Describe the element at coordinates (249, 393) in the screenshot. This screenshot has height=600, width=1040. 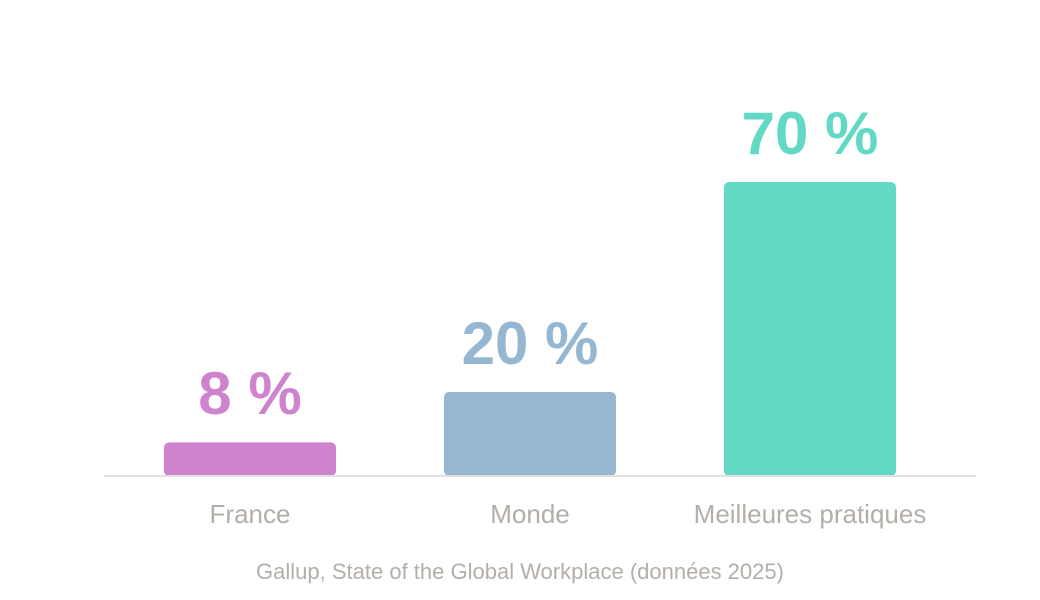
I see `value-label: 8 %` at that location.